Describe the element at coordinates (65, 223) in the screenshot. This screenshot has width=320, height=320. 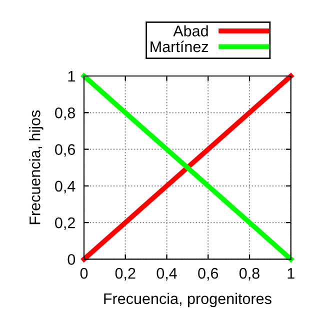
I see `y-tick-label: 0,2` at that location.